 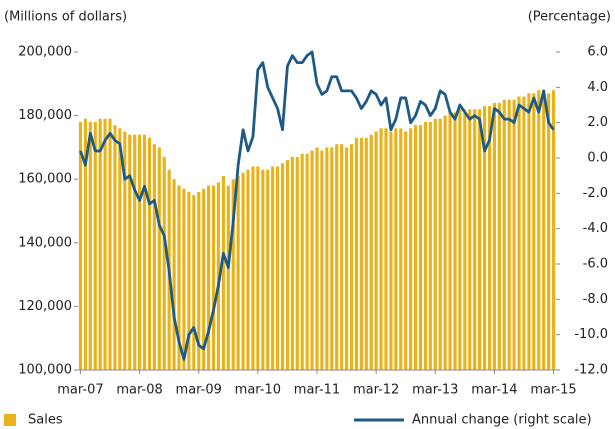 I want to click on x-tick-label: mar-07, so click(x=80, y=390).